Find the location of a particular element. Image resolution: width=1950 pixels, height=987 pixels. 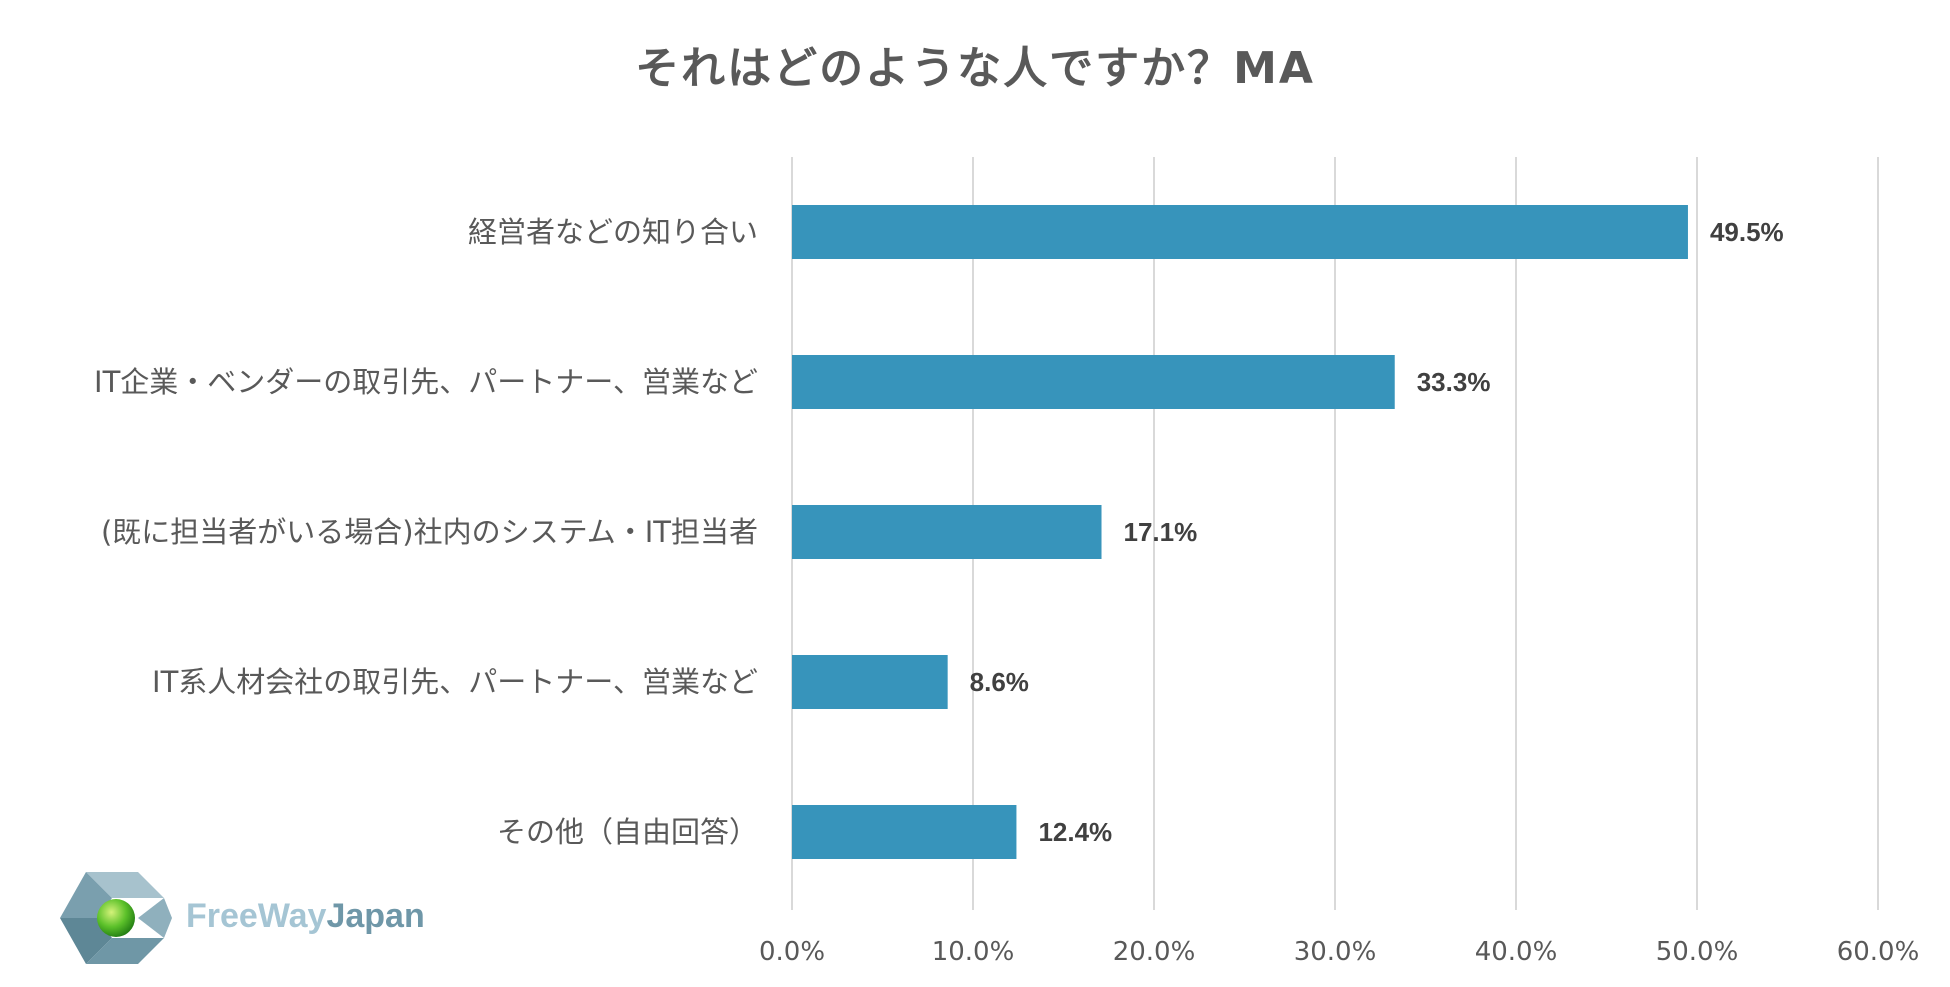

freewayjapan-logo-icon is located at coordinates (116, 918).